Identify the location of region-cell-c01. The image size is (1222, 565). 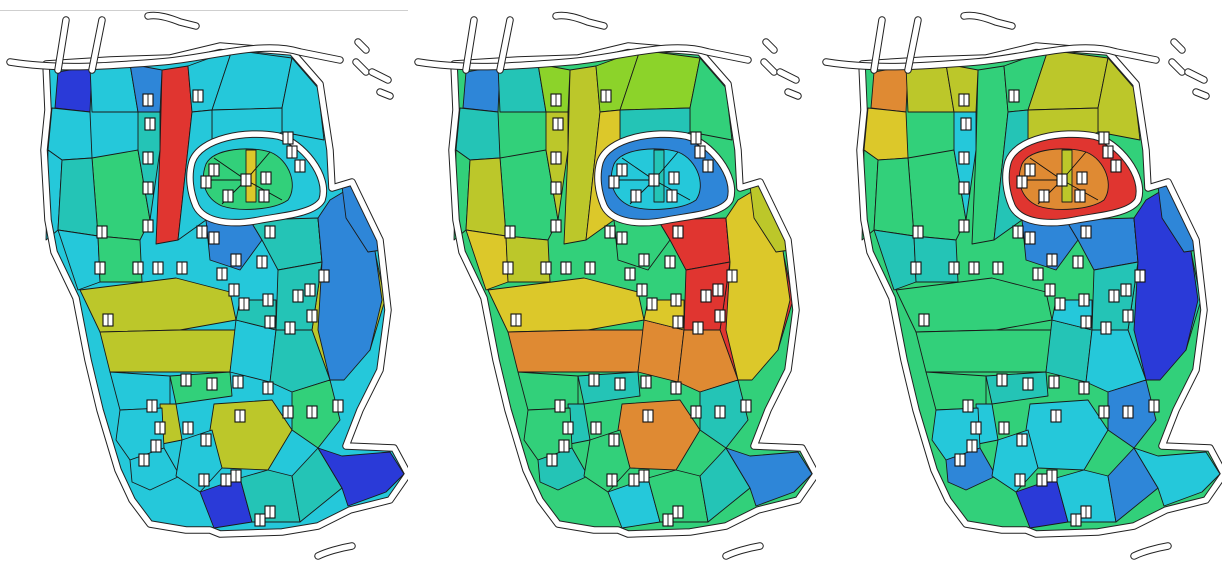
(478, 134).